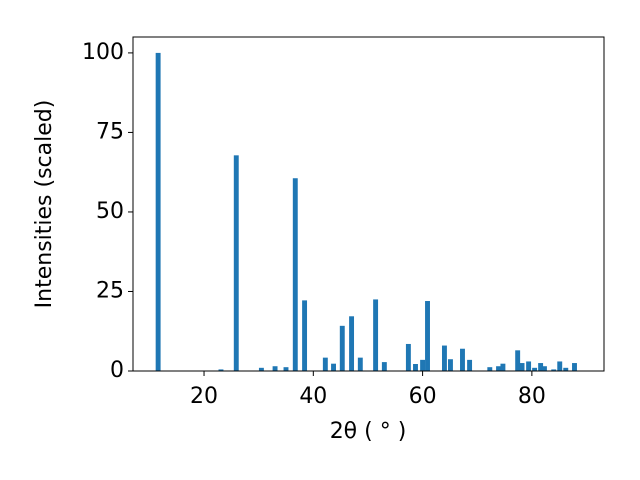  I want to click on x-tick-label: 40, so click(313, 396).